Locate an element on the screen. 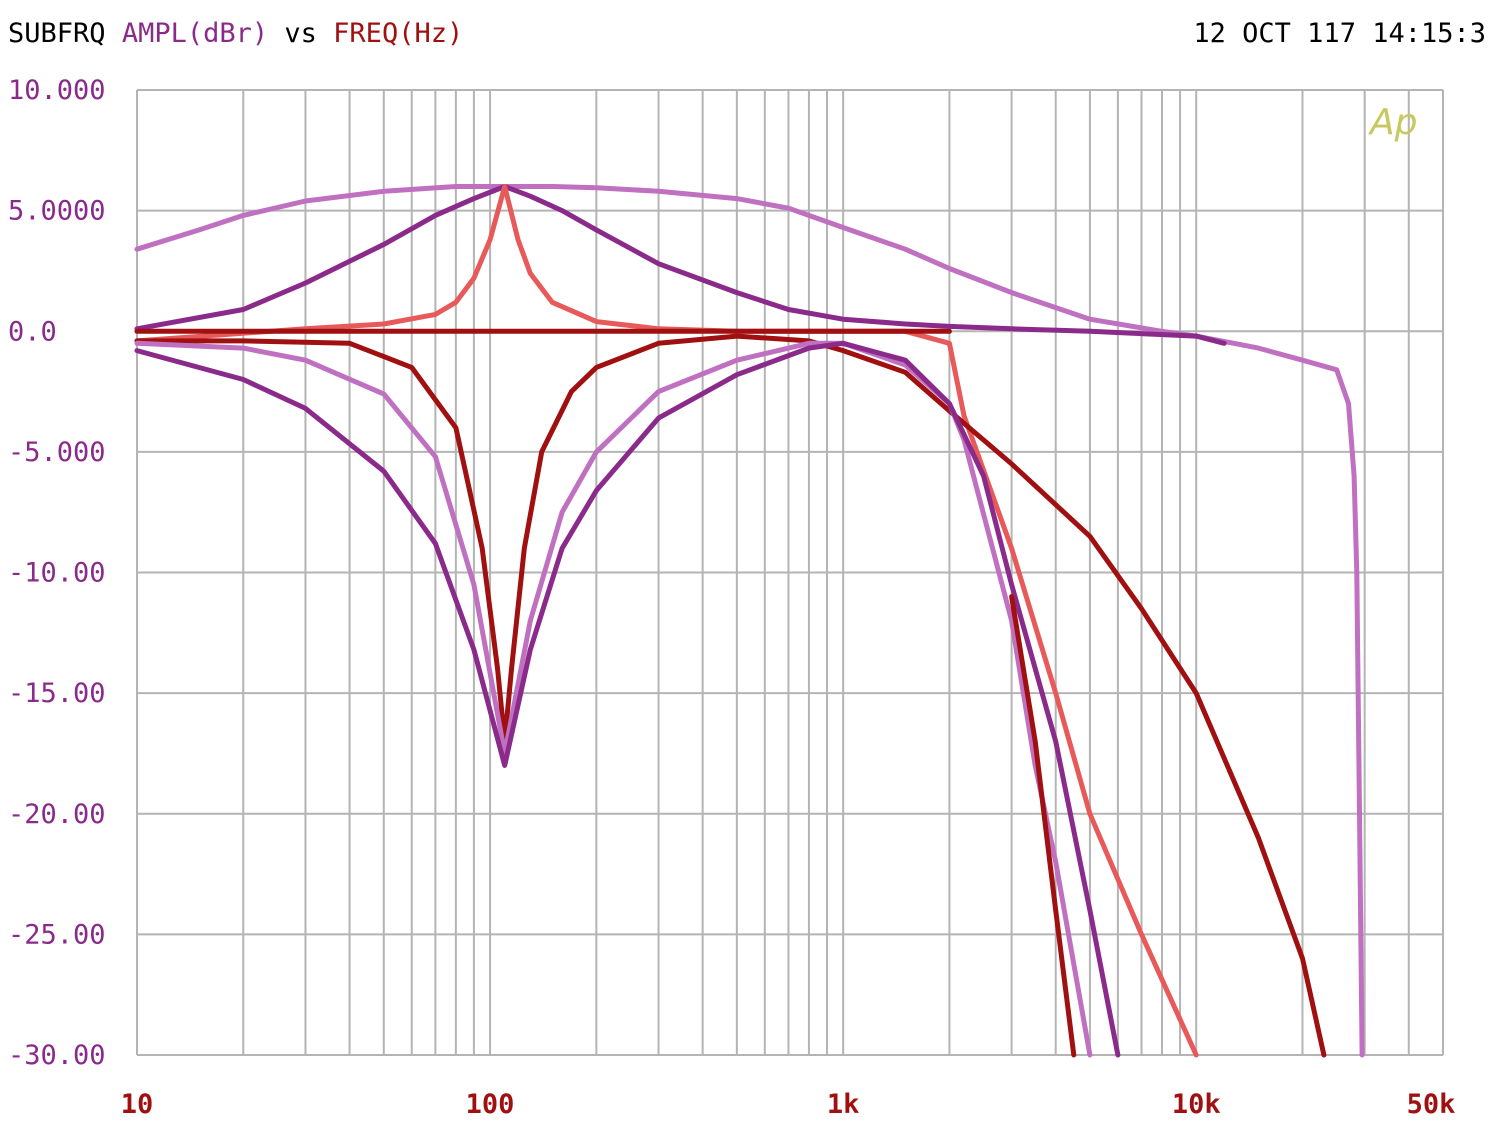  x-tick-label: 100 is located at coordinates (490, 1104).